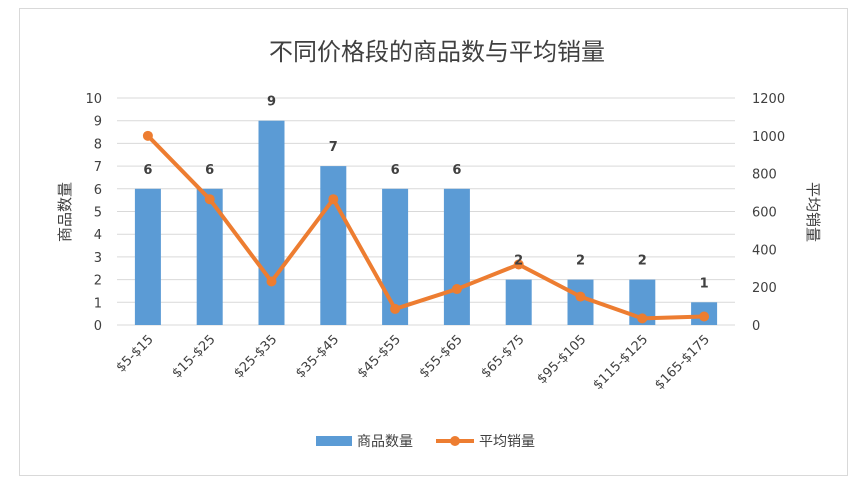 This screenshot has height=492, width=868. What do you see at coordinates (507, 442) in the screenshot?
I see `legend-label: 平均销量` at bounding box center [507, 442].